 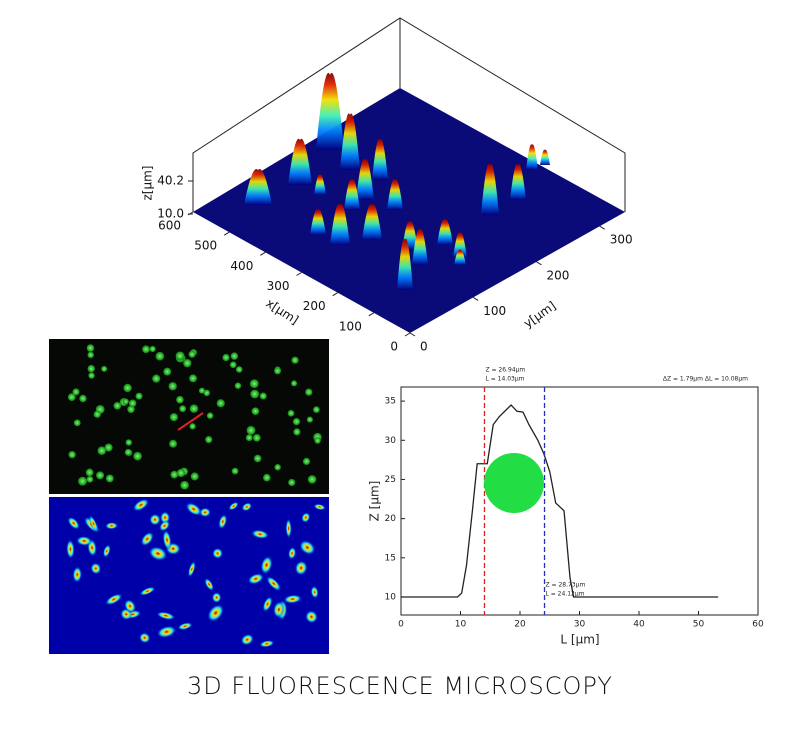 What do you see at coordinates (391, 441) in the screenshot?
I see `y-tick-label: 30` at bounding box center [391, 441].